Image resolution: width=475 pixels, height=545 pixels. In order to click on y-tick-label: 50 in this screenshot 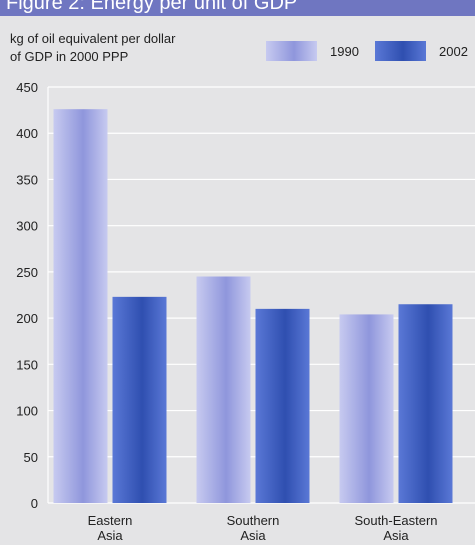, I will do `click(31, 457)`.